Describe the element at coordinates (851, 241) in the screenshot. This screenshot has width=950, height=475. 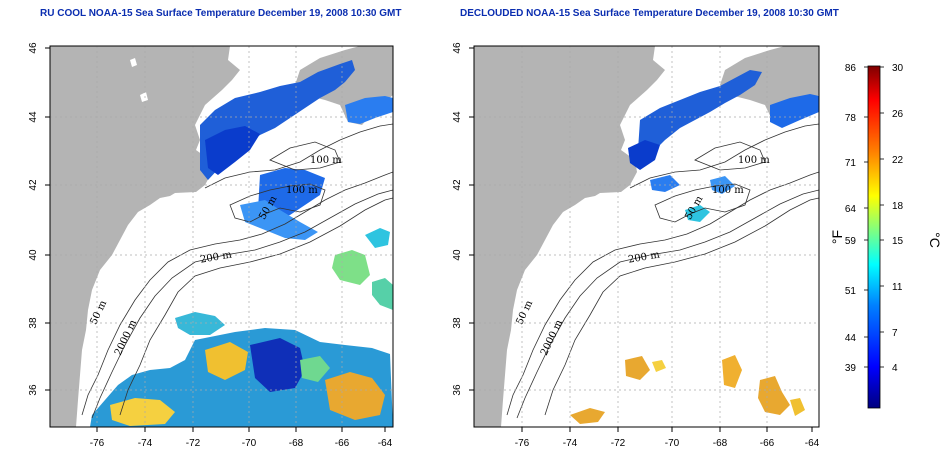
I see `fahrenheit-tick-label: 59` at that location.